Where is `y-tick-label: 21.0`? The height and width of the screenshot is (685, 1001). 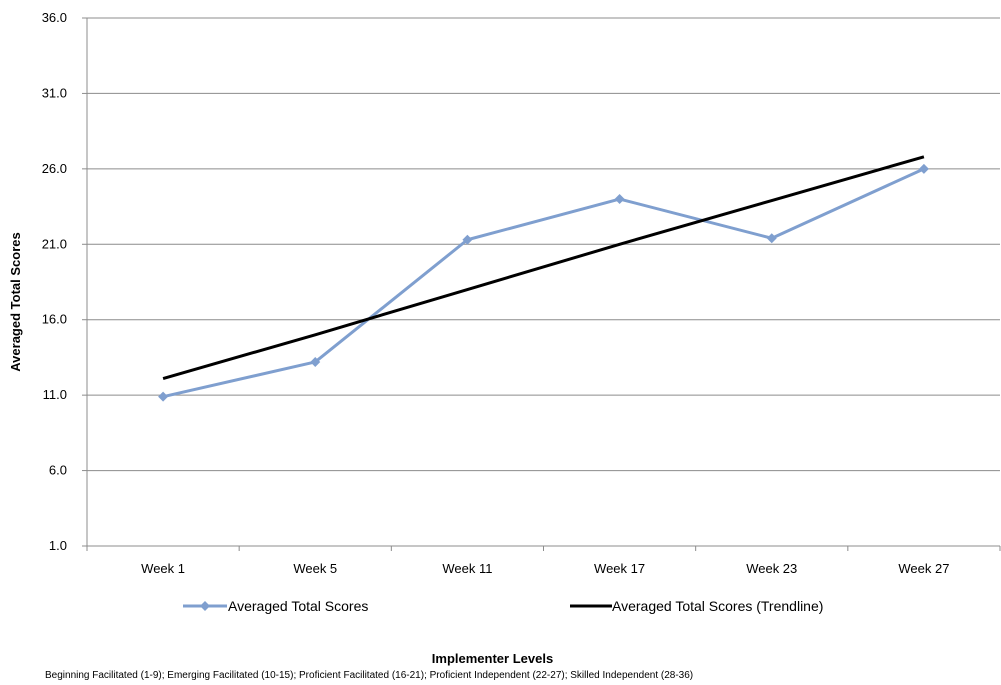
y-tick-label: 21.0 is located at coordinates (54, 243).